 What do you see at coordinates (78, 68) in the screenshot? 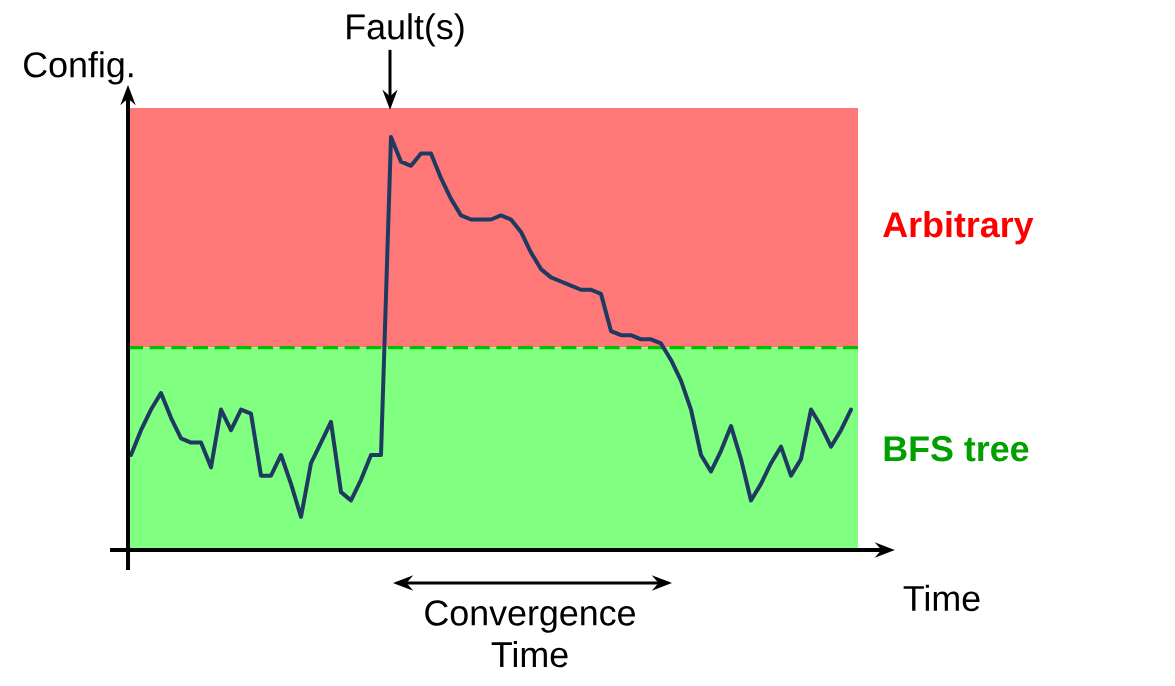
I see `y-axis-title: Config.` at bounding box center [78, 68].